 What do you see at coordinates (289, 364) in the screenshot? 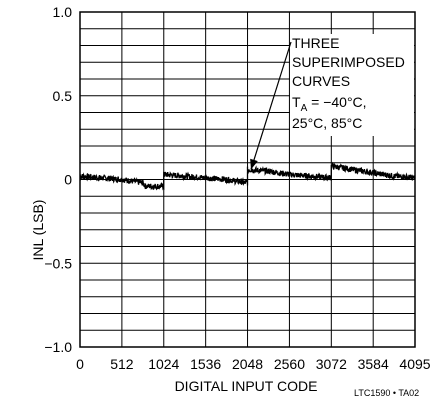
I see `x-tick-label: 2560` at bounding box center [289, 364].